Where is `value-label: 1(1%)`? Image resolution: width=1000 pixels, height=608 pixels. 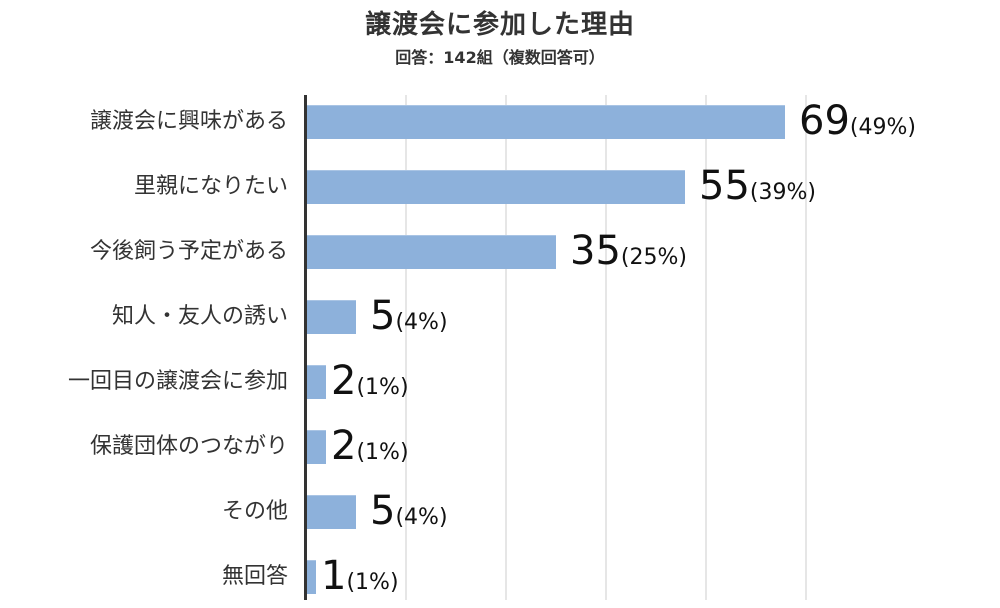
value-label: 1(1%) is located at coordinates (360, 580).